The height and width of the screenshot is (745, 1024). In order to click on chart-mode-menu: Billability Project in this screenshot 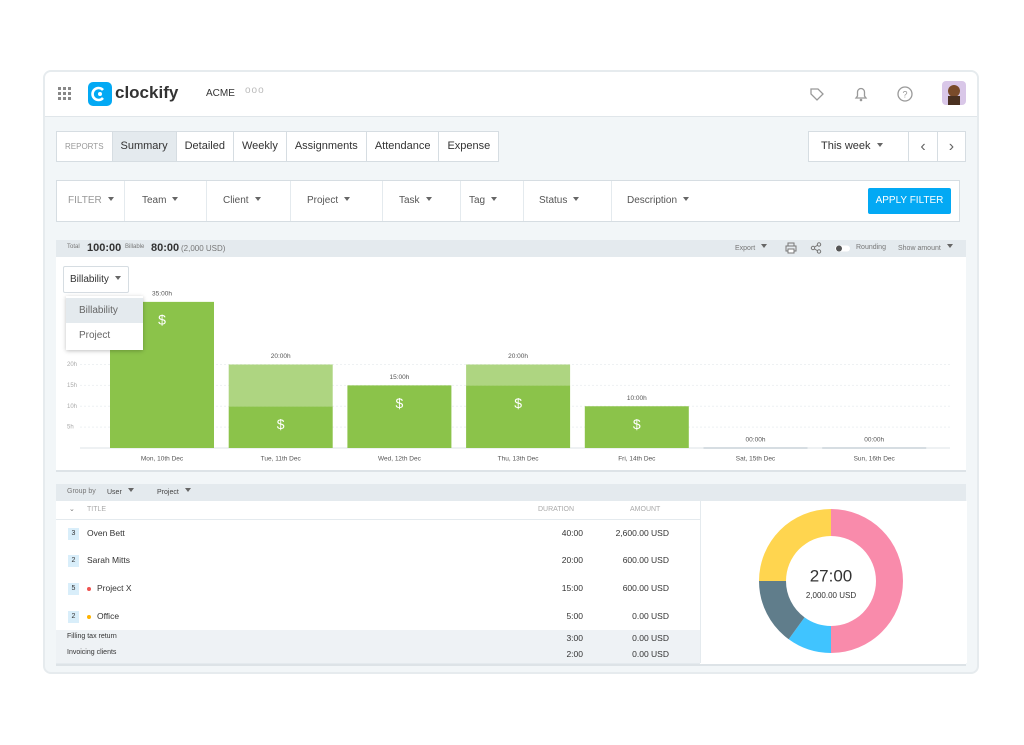, I will do `click(104, 323)`.